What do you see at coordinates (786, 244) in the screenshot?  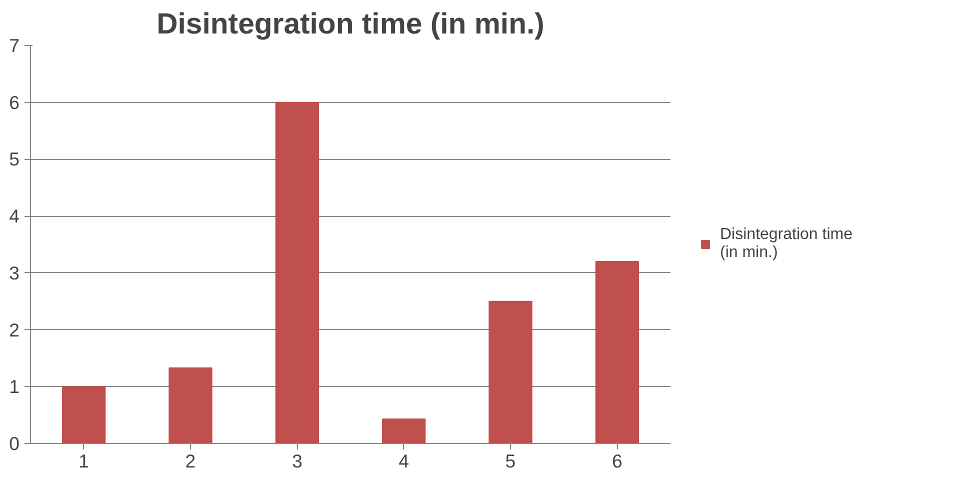 I see `legend-label: Disintegration time (in min.)` at bounding box center [786, 244].